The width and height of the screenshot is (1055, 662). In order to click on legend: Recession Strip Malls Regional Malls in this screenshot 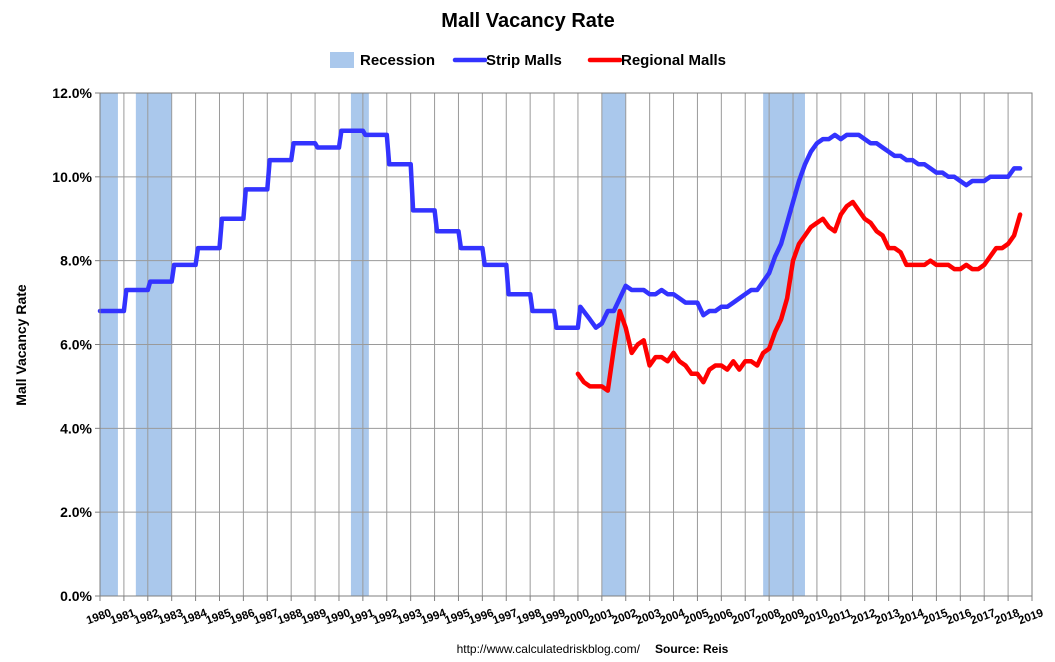, I will do `click(528, 60)`.